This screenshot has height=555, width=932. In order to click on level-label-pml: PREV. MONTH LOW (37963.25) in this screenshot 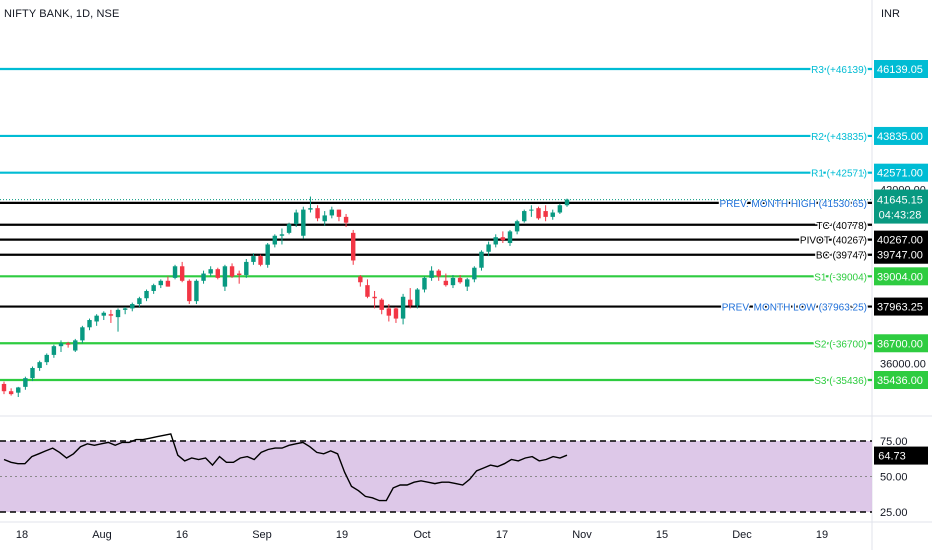, I will do `click(794, 308)`.